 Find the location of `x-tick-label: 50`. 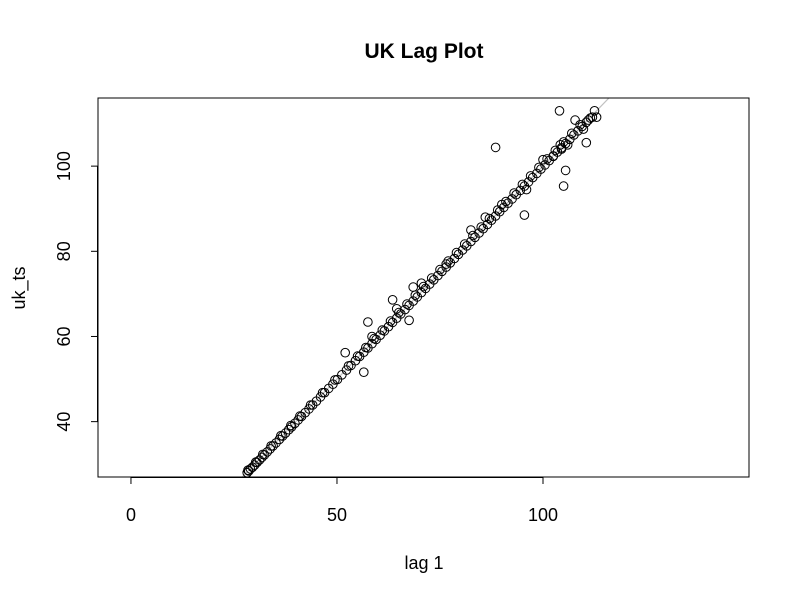

x-tick-label: 50 is located at coordinates (337, 515).